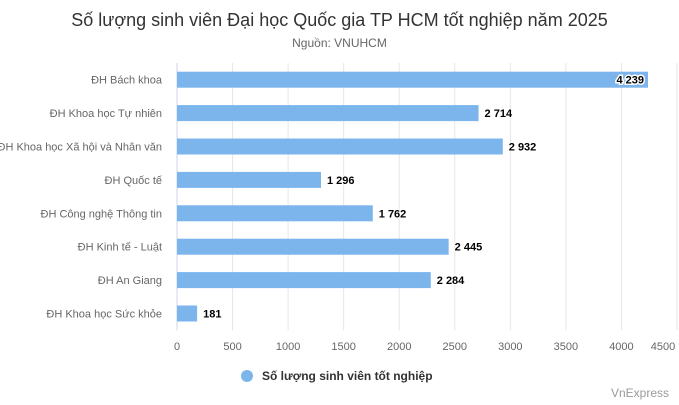 The height and width of the screenshot is (405, 679). What do you see at coordinates (339, 43) in the screenshot?
I see `chart-subtitle: Nguồn: VNUHCM` at bounding box center [339, 43].